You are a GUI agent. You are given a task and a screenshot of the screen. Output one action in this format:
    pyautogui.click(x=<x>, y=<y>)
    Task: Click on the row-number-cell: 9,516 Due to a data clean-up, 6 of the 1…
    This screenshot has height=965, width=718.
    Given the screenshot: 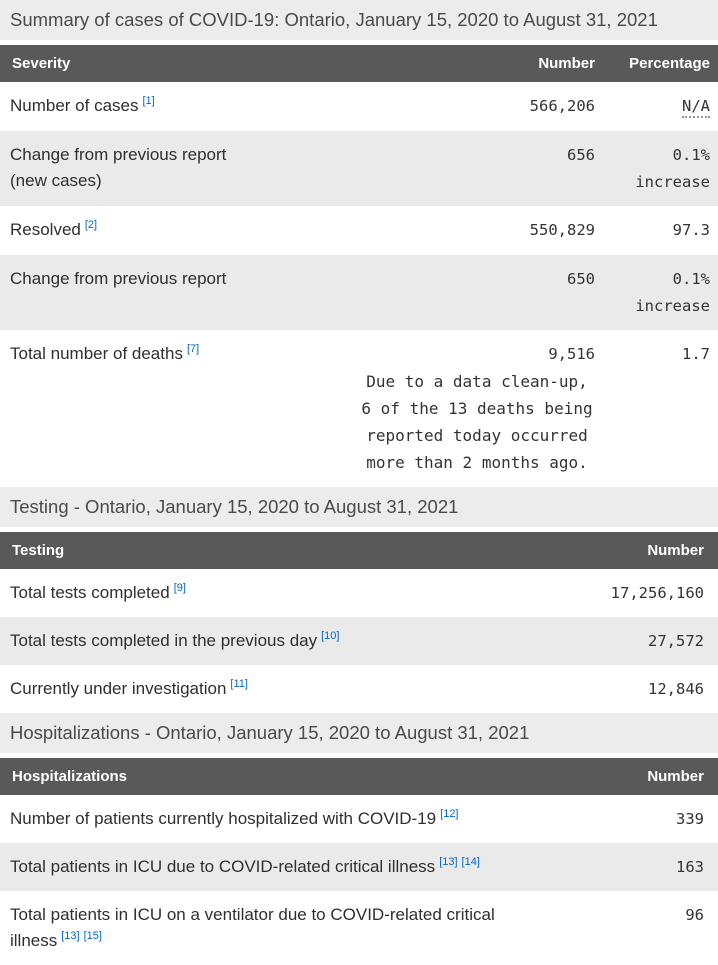 What is the action you would take?
    pyautogui.click(x=470, y=408)
    